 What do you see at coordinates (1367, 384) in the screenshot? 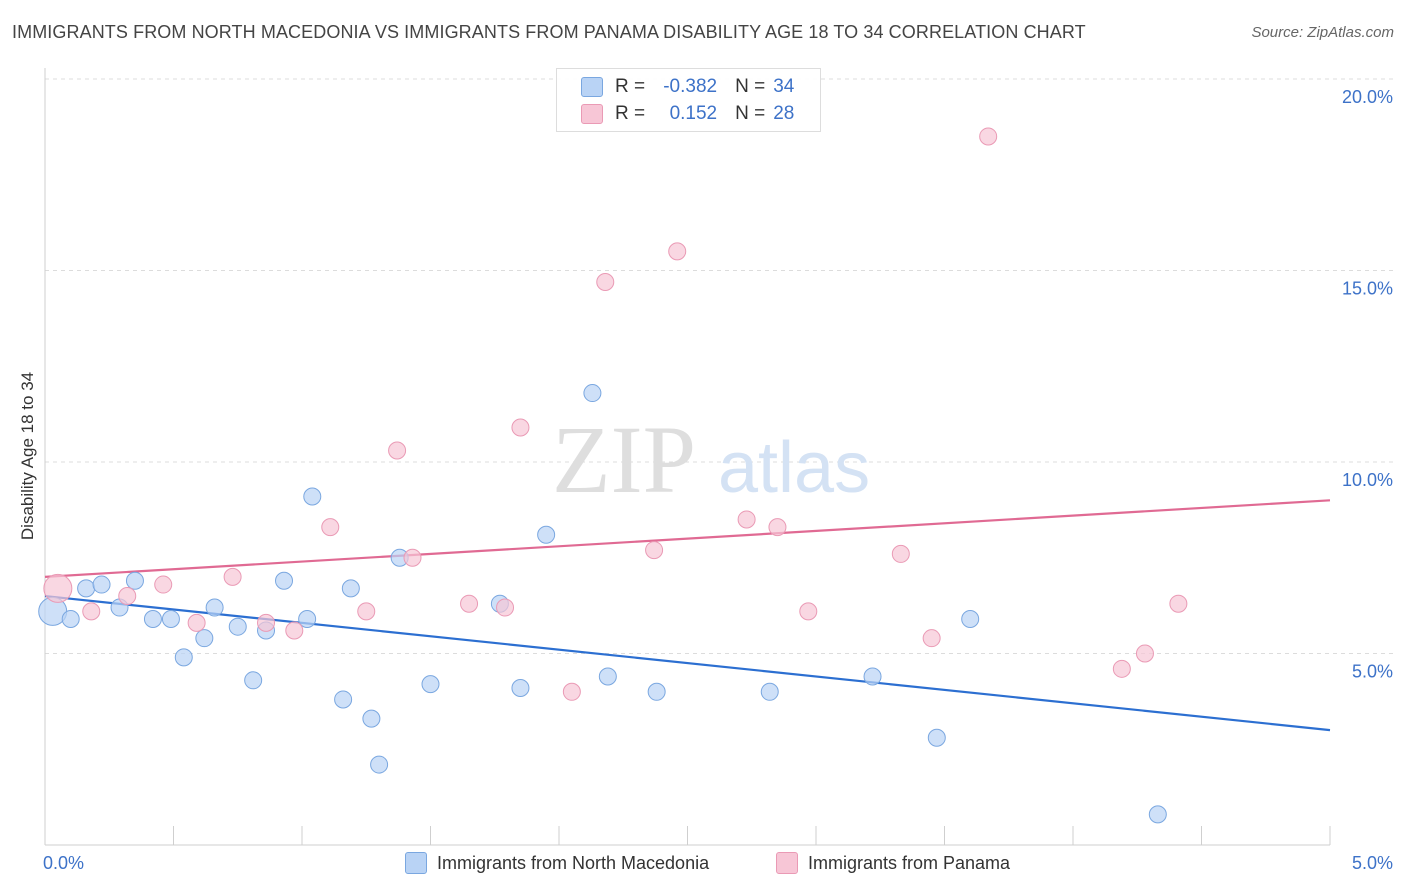
I see `y-tick-labels: 5.0% 10.0% 15.0% 20.0%` at bounding box center [1367, 384].